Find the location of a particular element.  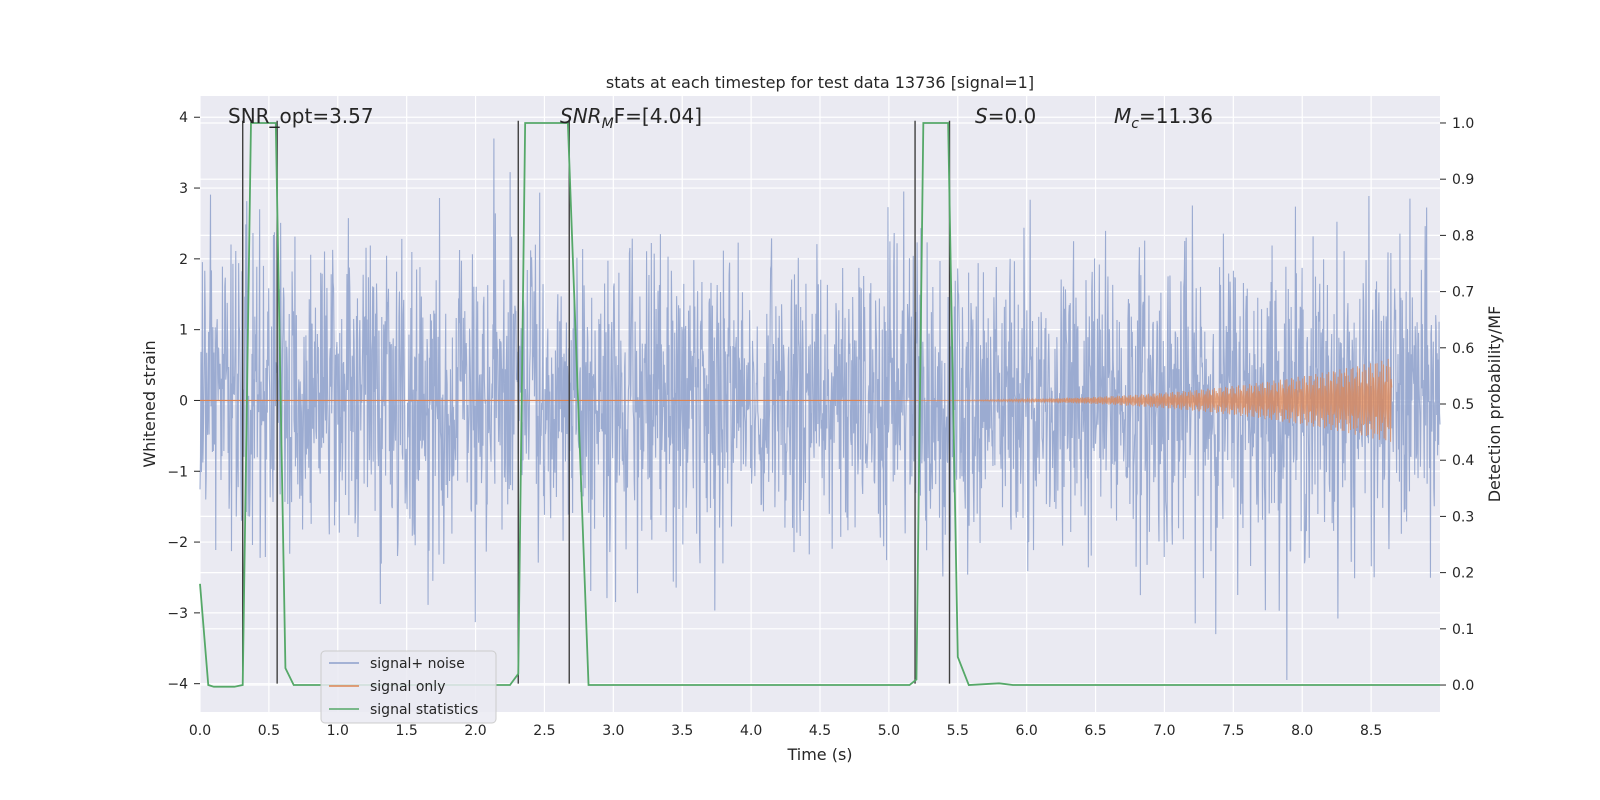

x-tick-label: 4.0 is located at coordinates (751, 731).